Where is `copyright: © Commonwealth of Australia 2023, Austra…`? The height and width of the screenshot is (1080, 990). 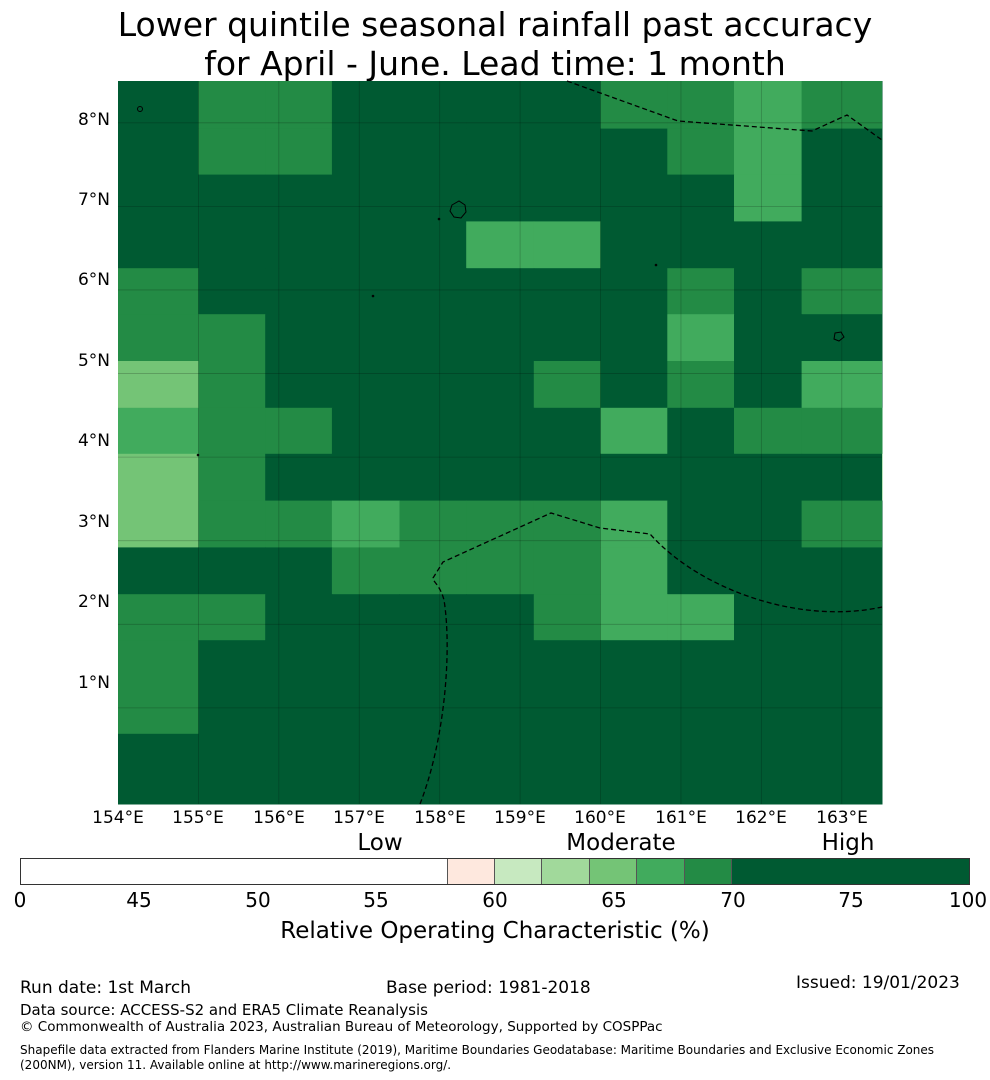
copyright: © Commonwealth of Australia 2023, Austra… is located at coordinates (341, 1027).